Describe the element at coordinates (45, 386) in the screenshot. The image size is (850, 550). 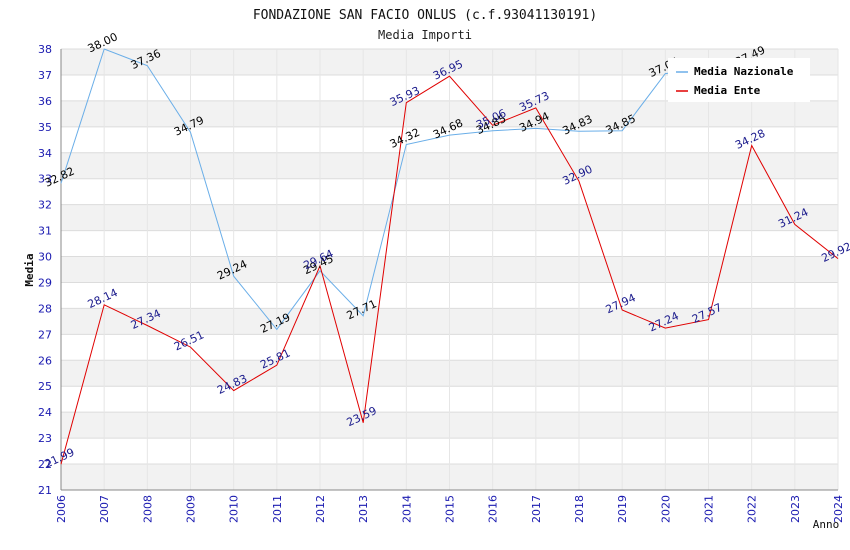
I see `y-tick-label: 25` at that location.